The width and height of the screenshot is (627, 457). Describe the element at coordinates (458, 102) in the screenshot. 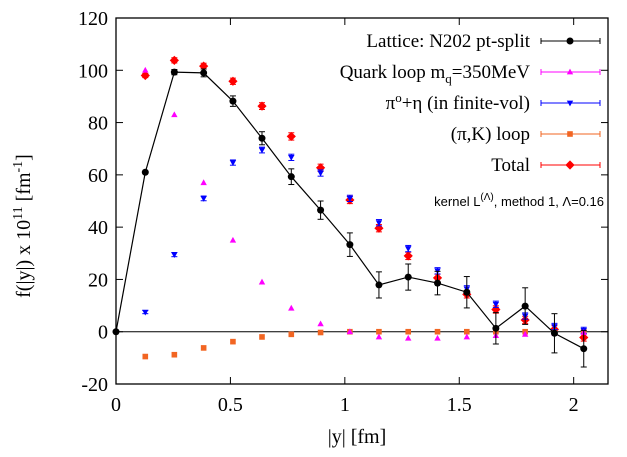

I see `legend-label: πo+η (in finite-vol)` at that location.